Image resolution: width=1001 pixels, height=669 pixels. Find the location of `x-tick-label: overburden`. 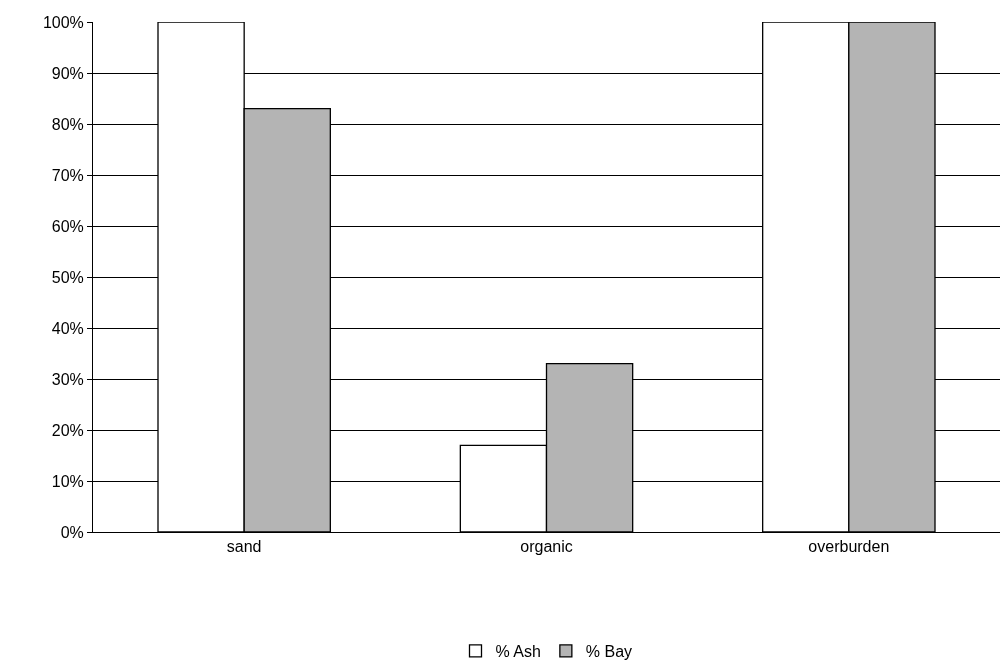

x-tick-label: overburden is located at coordinates (849, 547).